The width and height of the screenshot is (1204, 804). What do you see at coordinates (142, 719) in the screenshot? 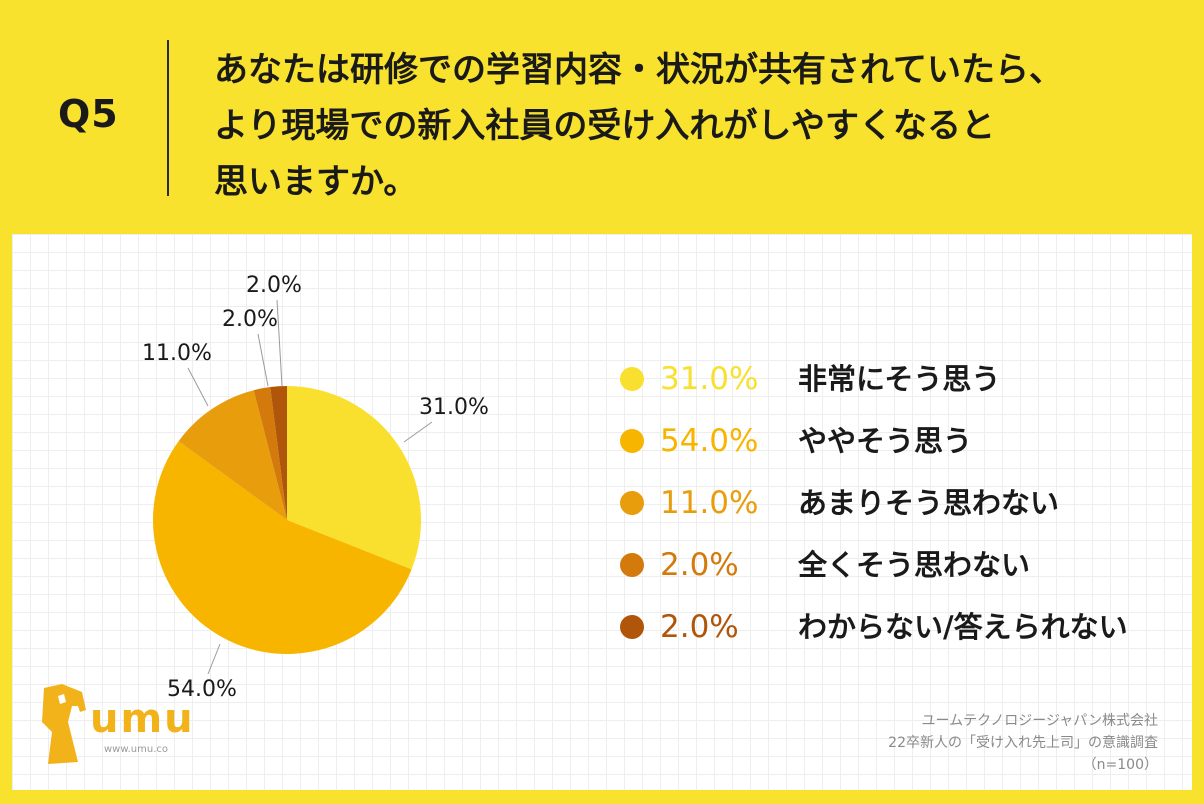
I see `logo-text: umu` at bounding box center [142, 719].